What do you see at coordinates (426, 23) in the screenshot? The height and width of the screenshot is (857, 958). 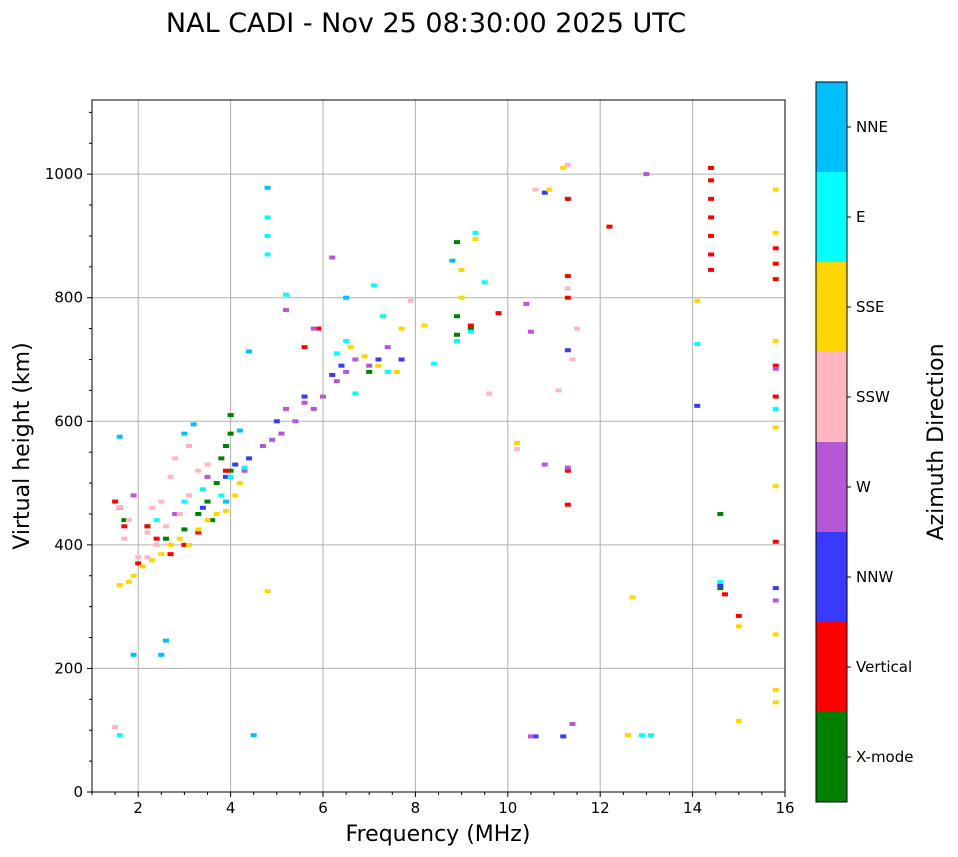 I see `chart-title: NAL CADI - Nov 25 08:30:00 2025 UTC` at bounding box center [426, 23].